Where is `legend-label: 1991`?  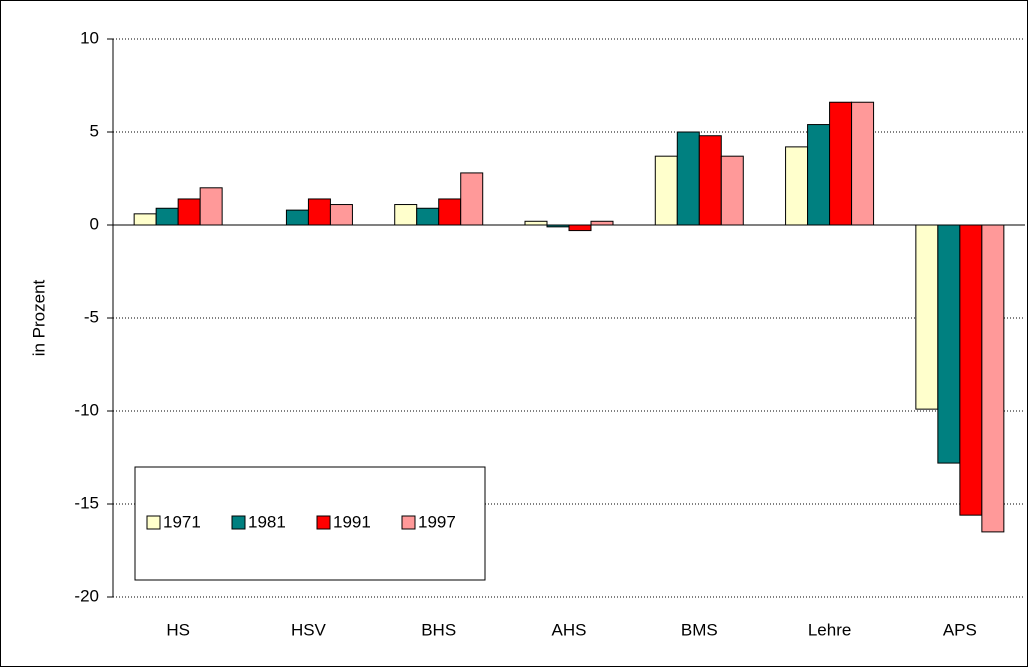 legend-label: 1991 is located at coordinates (352, 521).